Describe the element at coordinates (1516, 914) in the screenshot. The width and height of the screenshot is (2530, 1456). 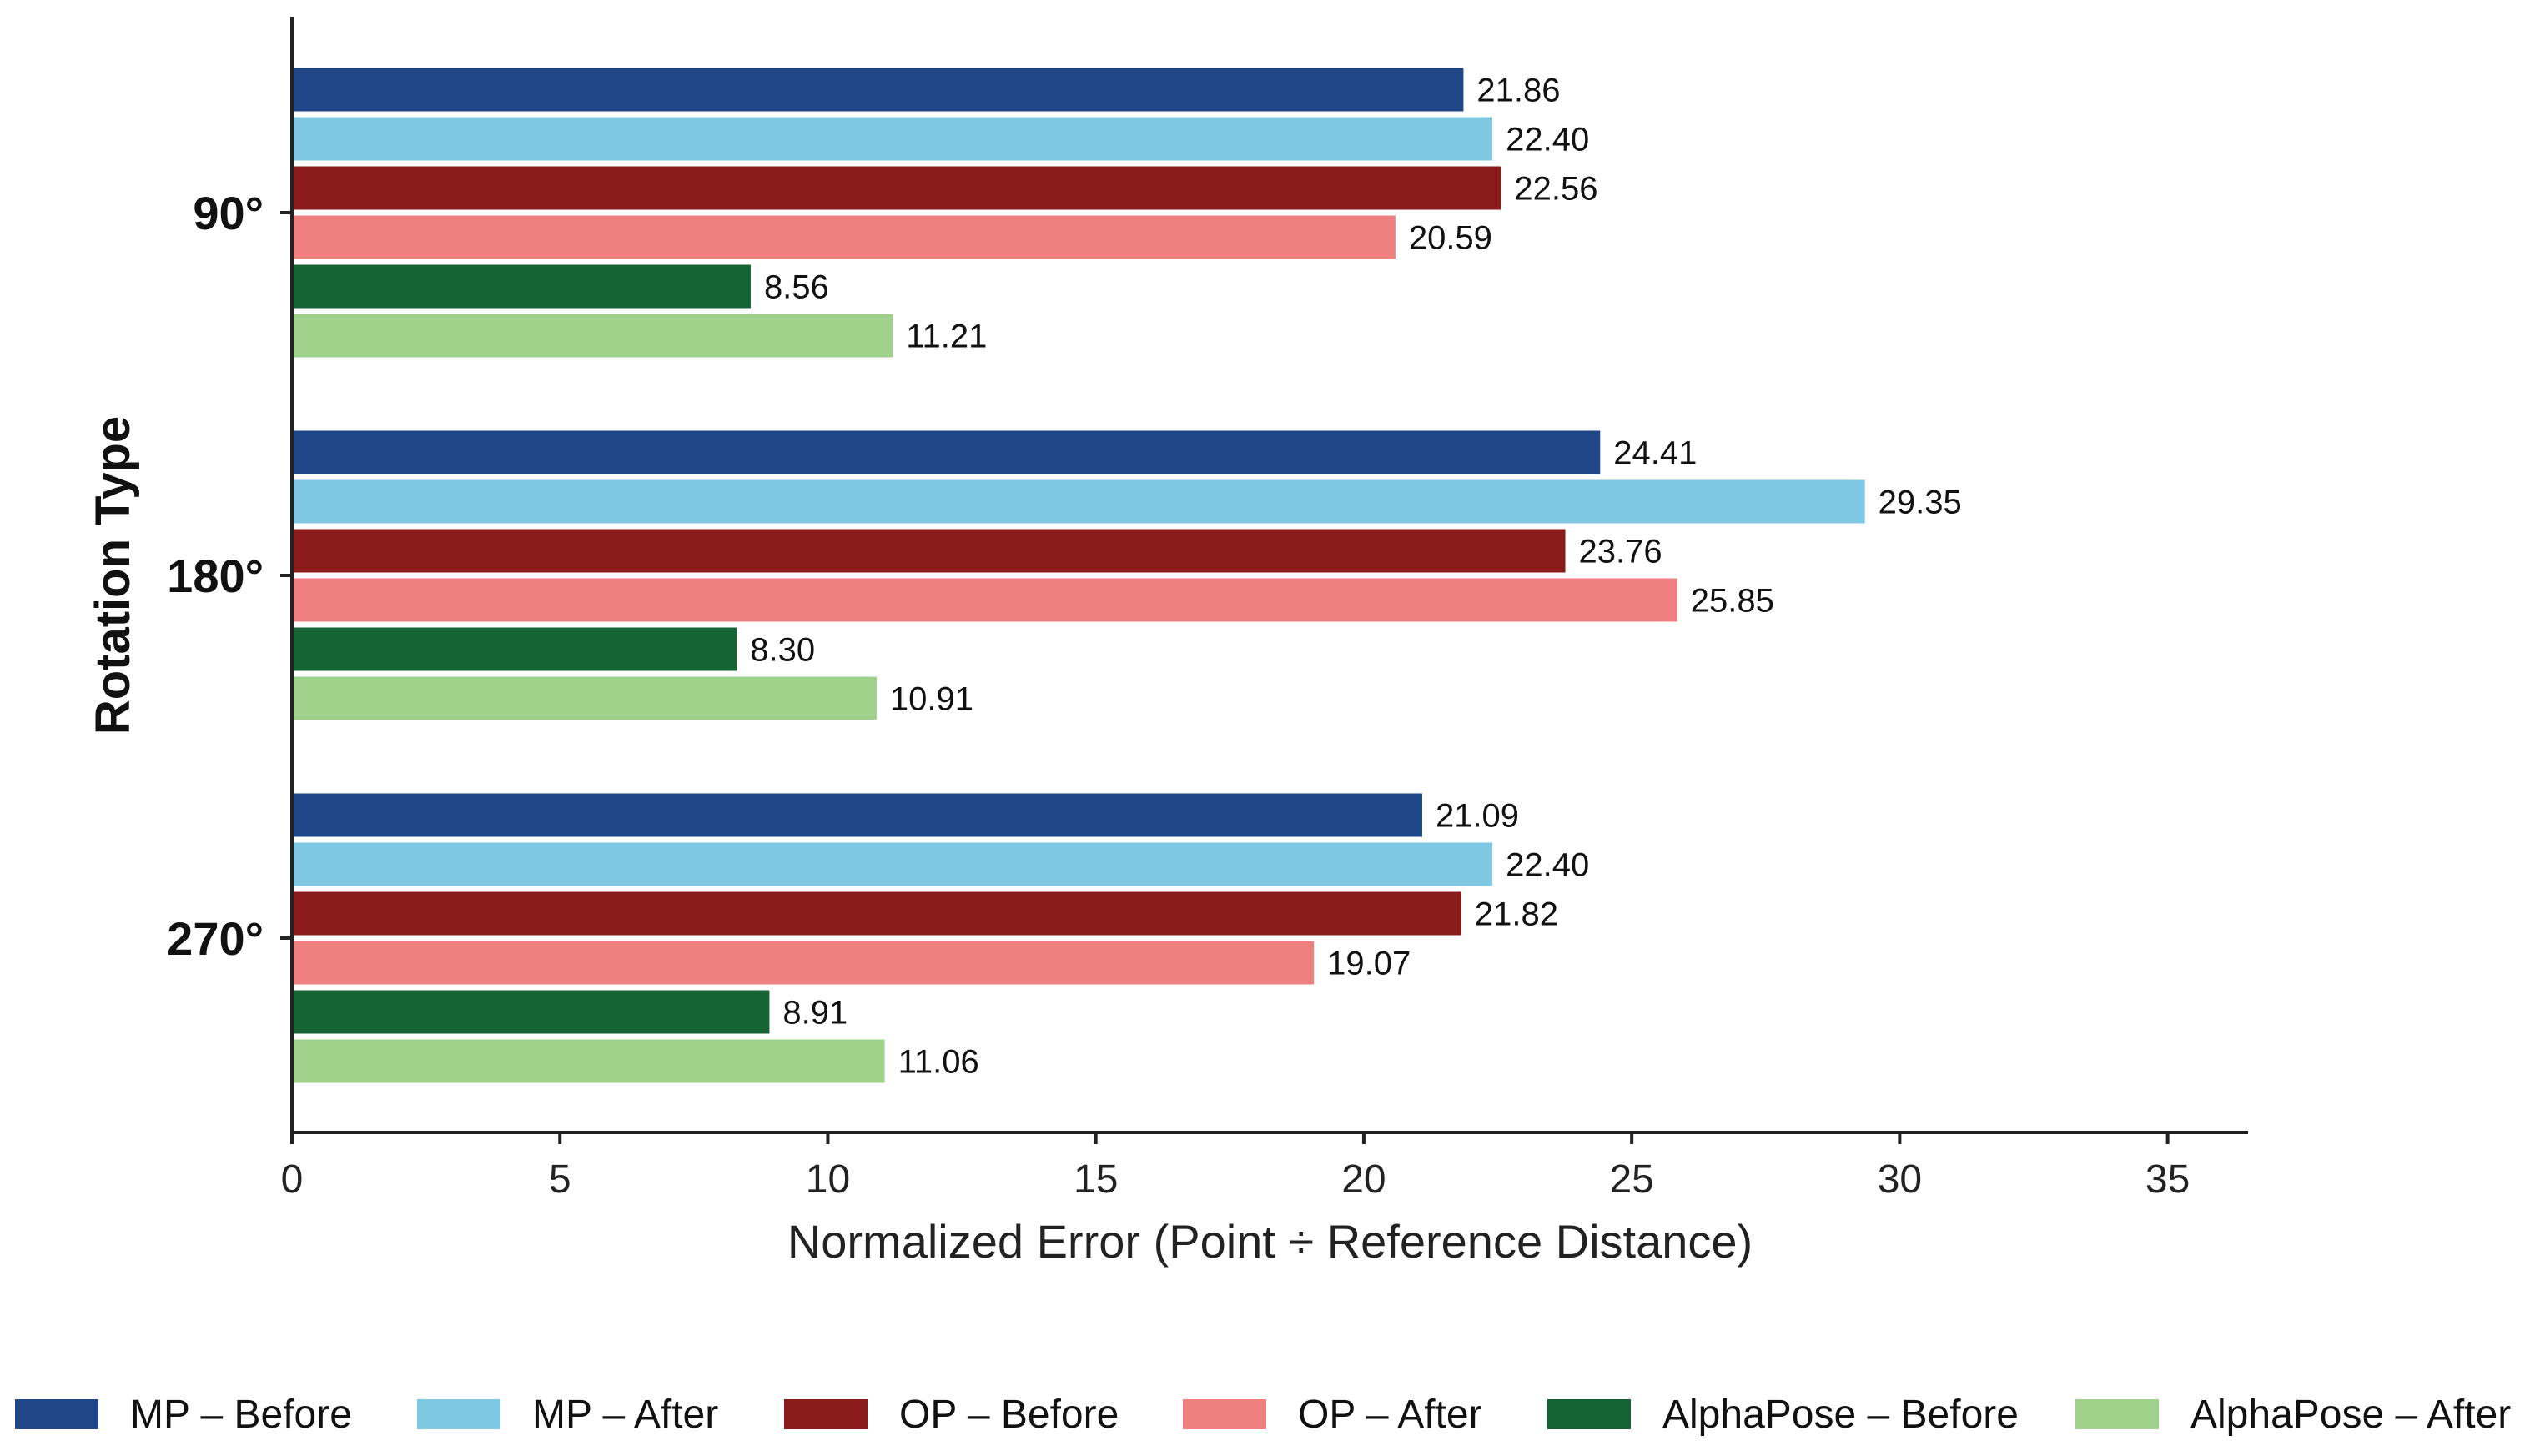
I see `data-label: 21.82` at that location.